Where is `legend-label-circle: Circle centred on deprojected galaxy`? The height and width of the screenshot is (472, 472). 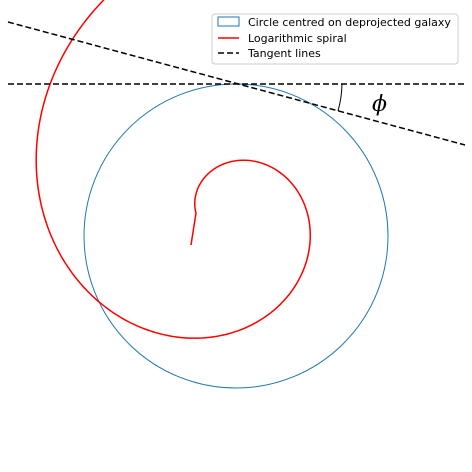 legend-label-circle: Circle centred on deprojected galaxy is located at coordinates (349, 22).